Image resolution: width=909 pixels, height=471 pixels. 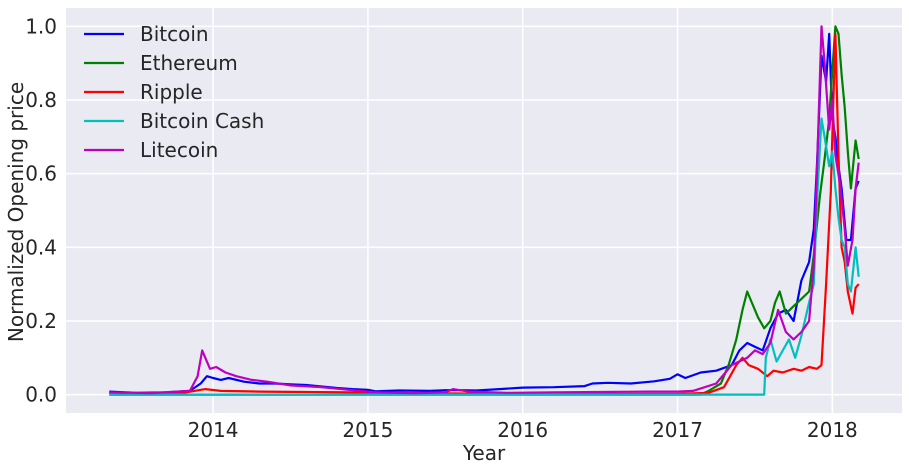 I want to click on legend-label: Ripple, so click(x=171, y=92).